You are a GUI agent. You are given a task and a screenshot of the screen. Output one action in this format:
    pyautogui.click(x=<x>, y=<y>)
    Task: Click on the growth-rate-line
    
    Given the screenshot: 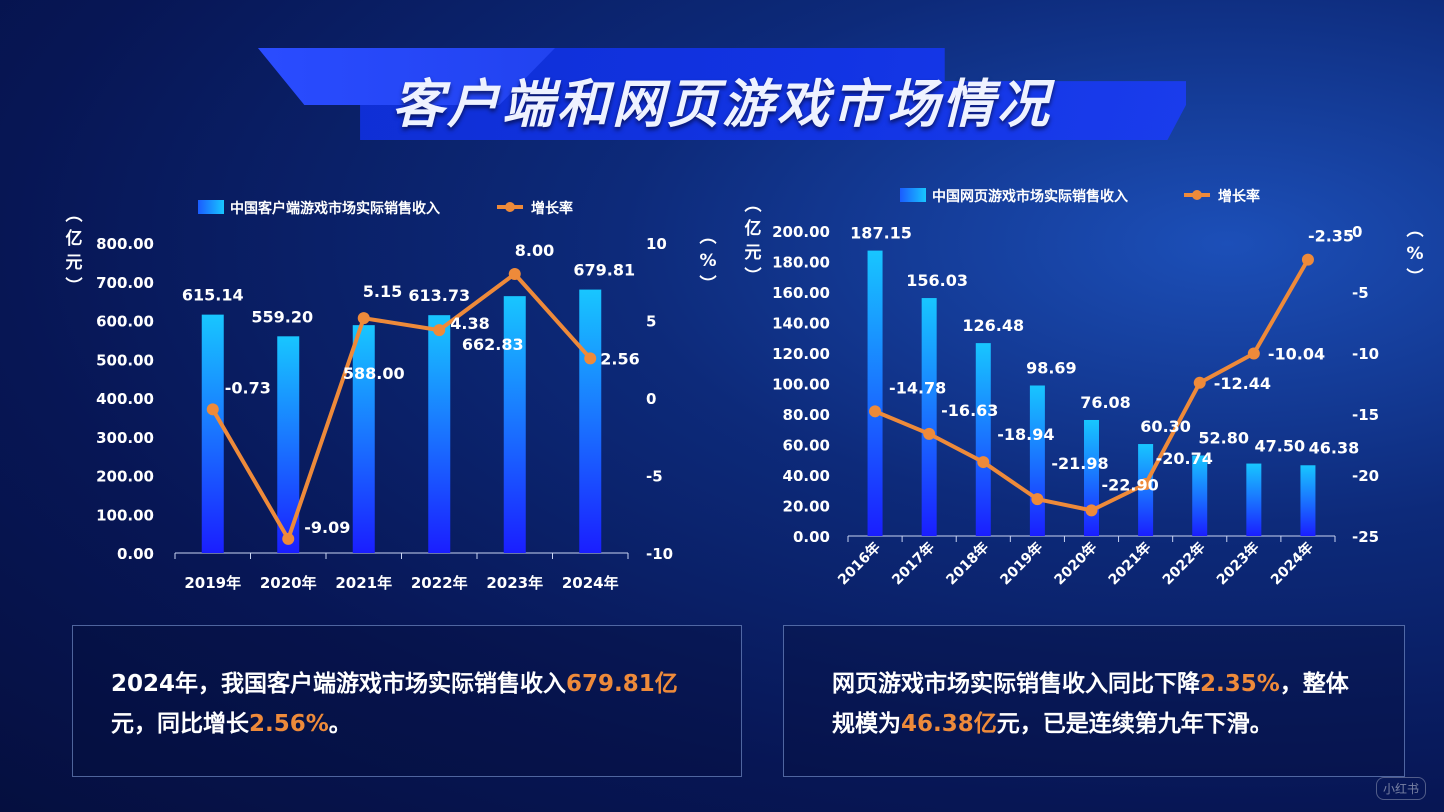 What is the action you would take?
    pyautogui.click(x=401, y=406)
    